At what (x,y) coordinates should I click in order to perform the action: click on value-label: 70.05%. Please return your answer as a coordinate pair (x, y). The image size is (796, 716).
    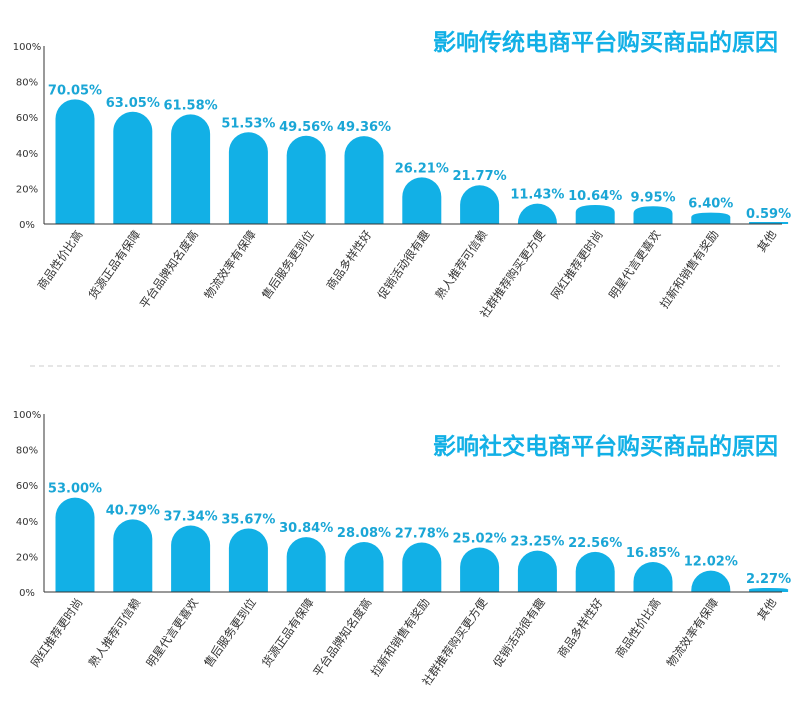
    Looking at the image, I should click on (75, 90).